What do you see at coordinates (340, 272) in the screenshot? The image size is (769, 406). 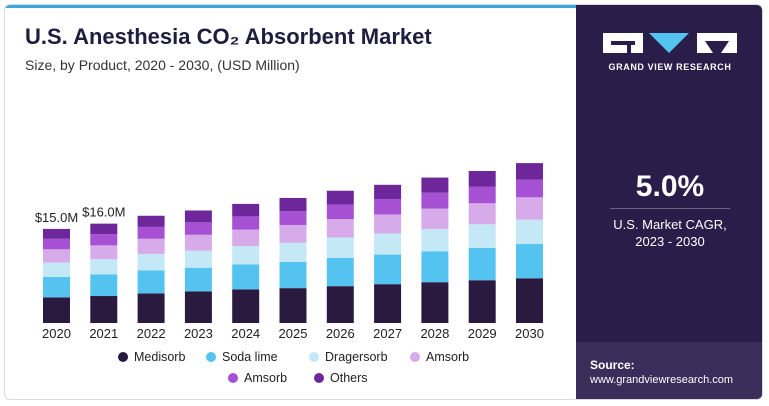 I see `bar-segment-soda-lime-2026` at bounding box center [340, 272].